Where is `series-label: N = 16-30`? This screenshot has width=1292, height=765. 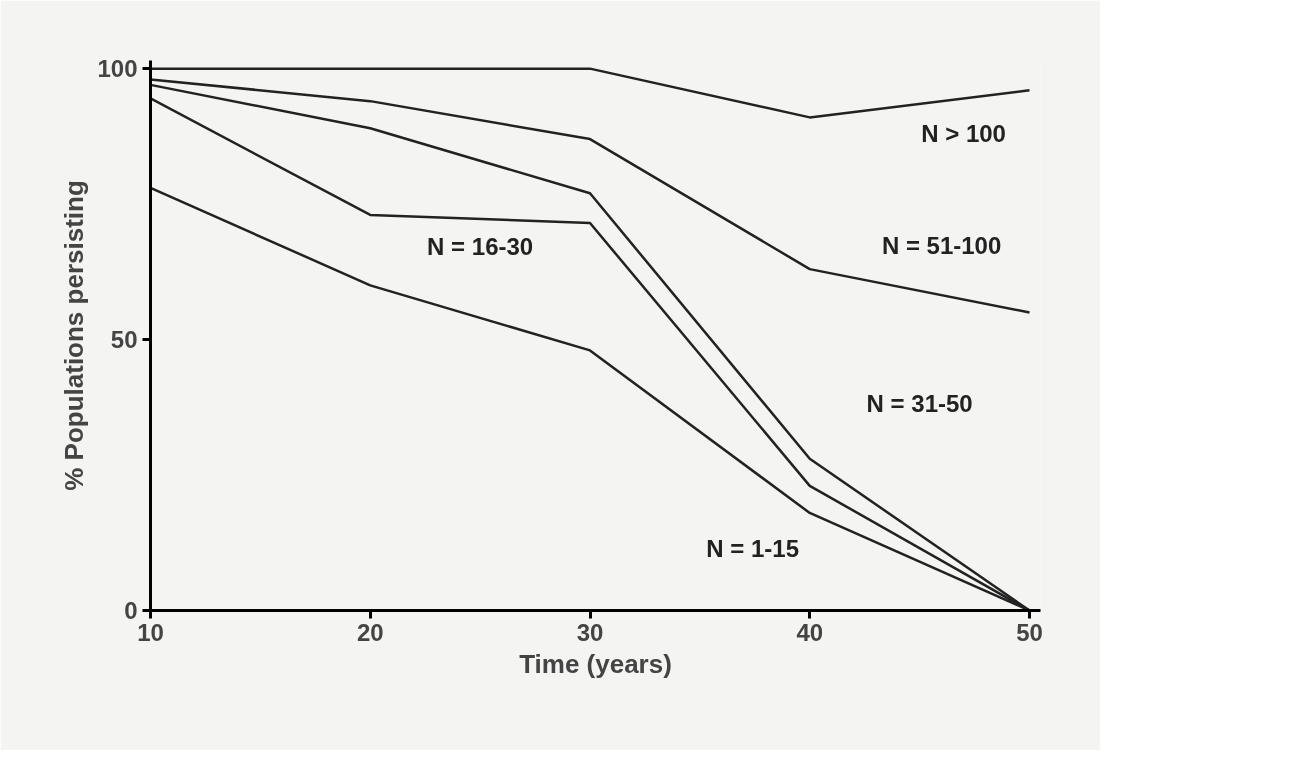
series-label: N = 16-30 is located at coordinates (480, 247).